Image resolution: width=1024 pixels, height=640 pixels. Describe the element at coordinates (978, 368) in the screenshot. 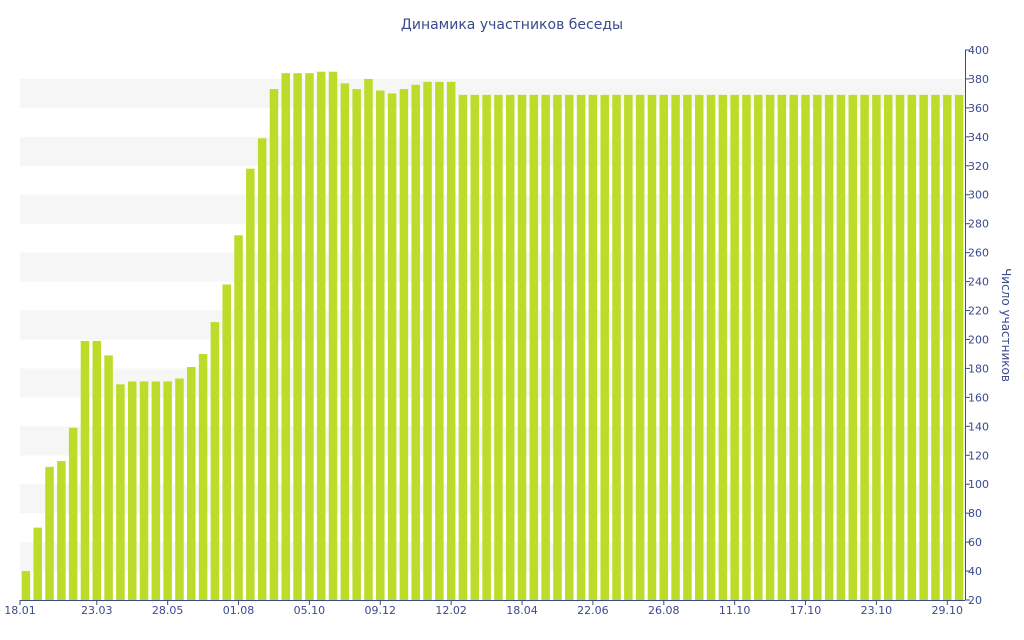

I see `y-tick-label: 180` at that location.